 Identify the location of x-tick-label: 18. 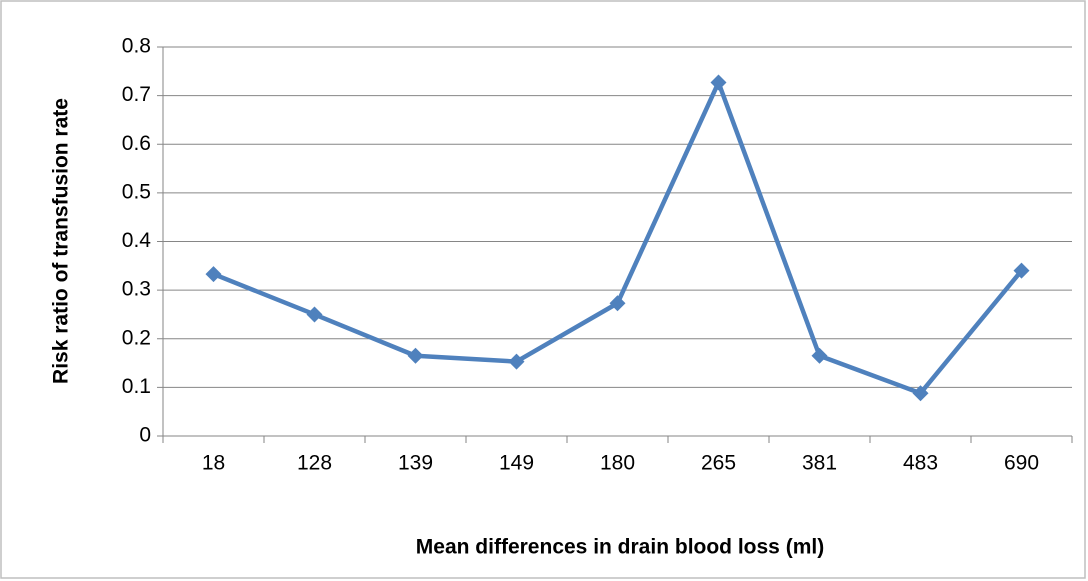
(213, 463).